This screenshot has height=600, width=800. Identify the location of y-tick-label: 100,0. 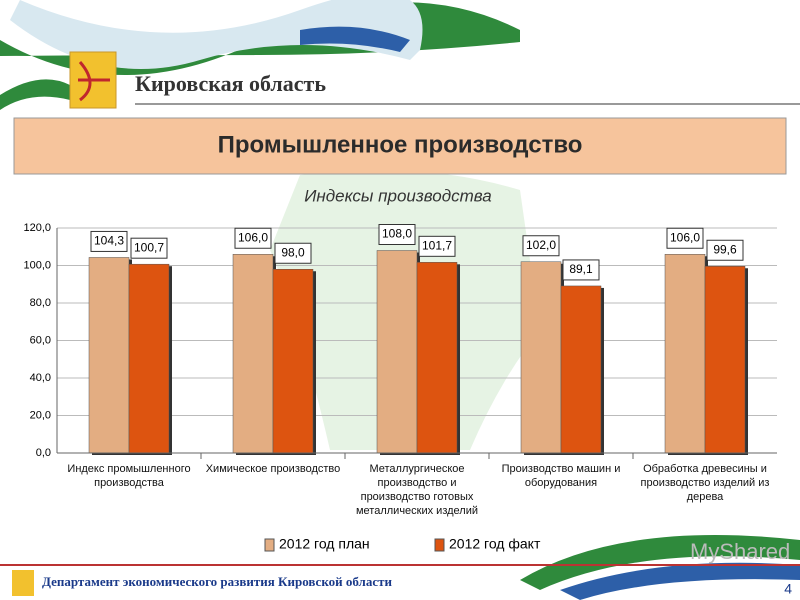
(37, 265).